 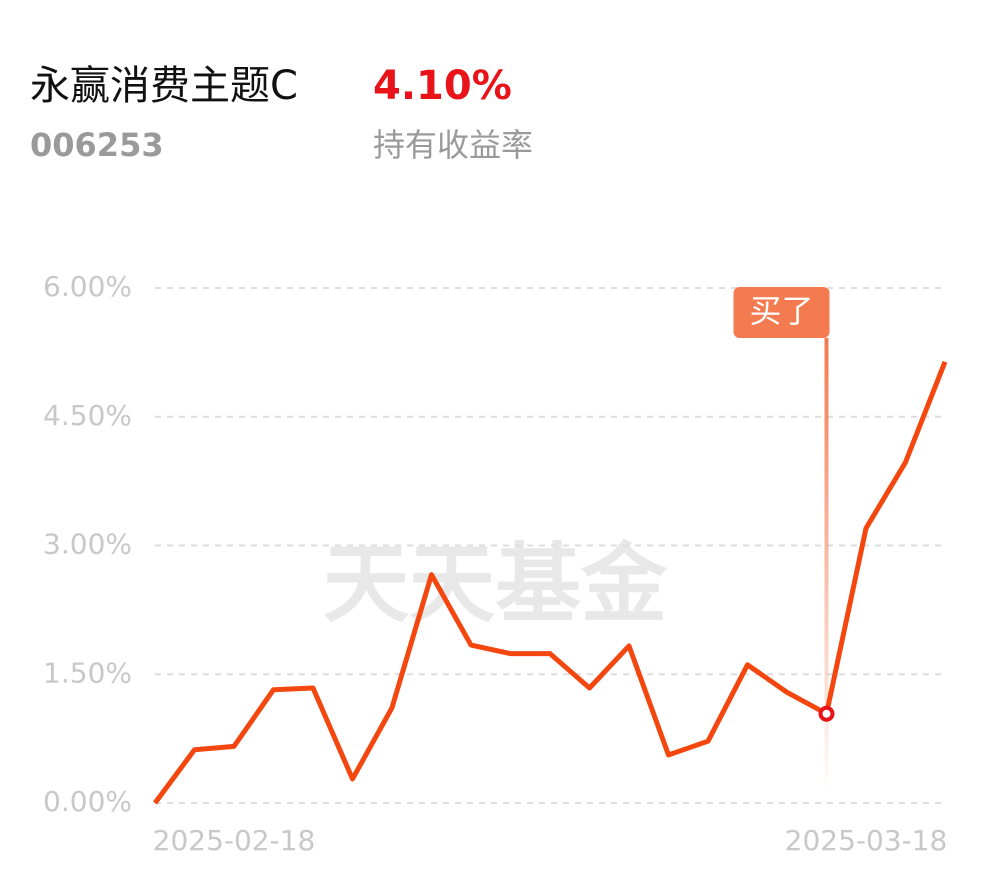 I want to click on y-tick-label: 3.00%, so click(x=87, y=544).